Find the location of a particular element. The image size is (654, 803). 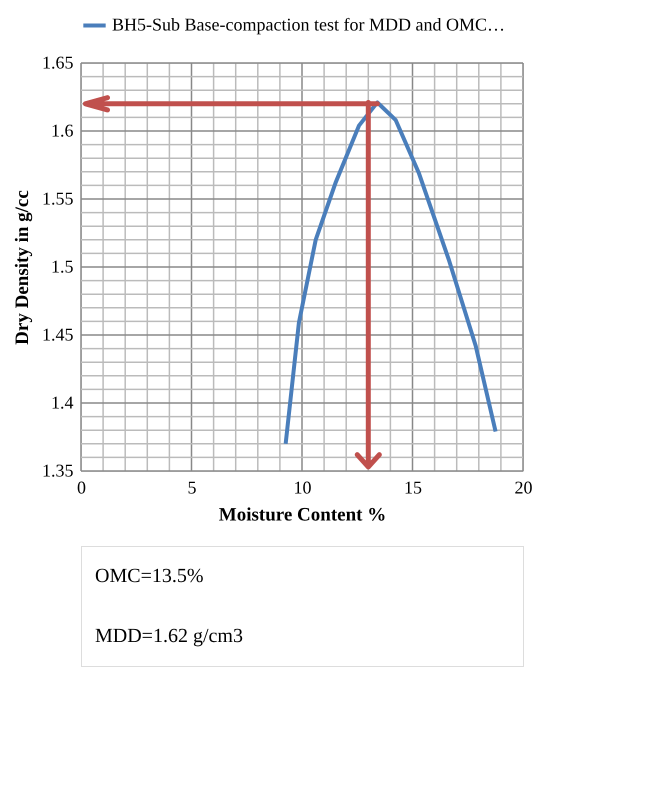

y-axis-title: Dry Density in g/cc is located at coordinates (22, 267).